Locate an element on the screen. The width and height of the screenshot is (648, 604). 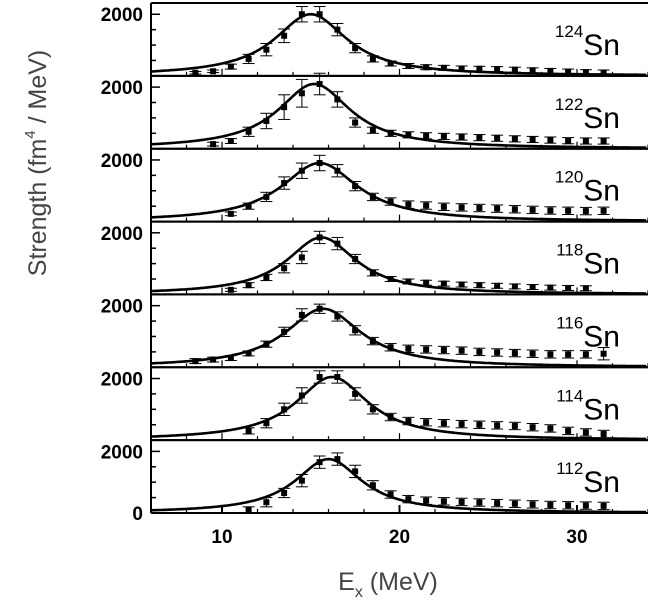
isotope-label: 122Sn is located at coordinates (587, 115).